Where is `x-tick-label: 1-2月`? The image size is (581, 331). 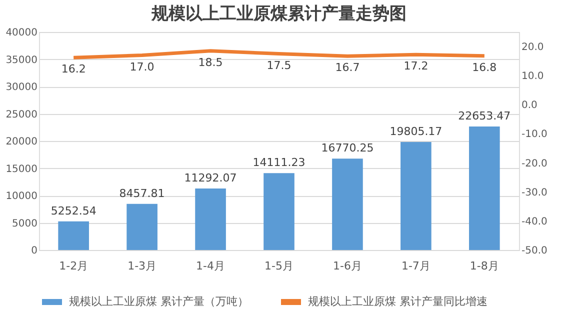 x-tick-label: 1-2月 is located at coordinates (73, 266).